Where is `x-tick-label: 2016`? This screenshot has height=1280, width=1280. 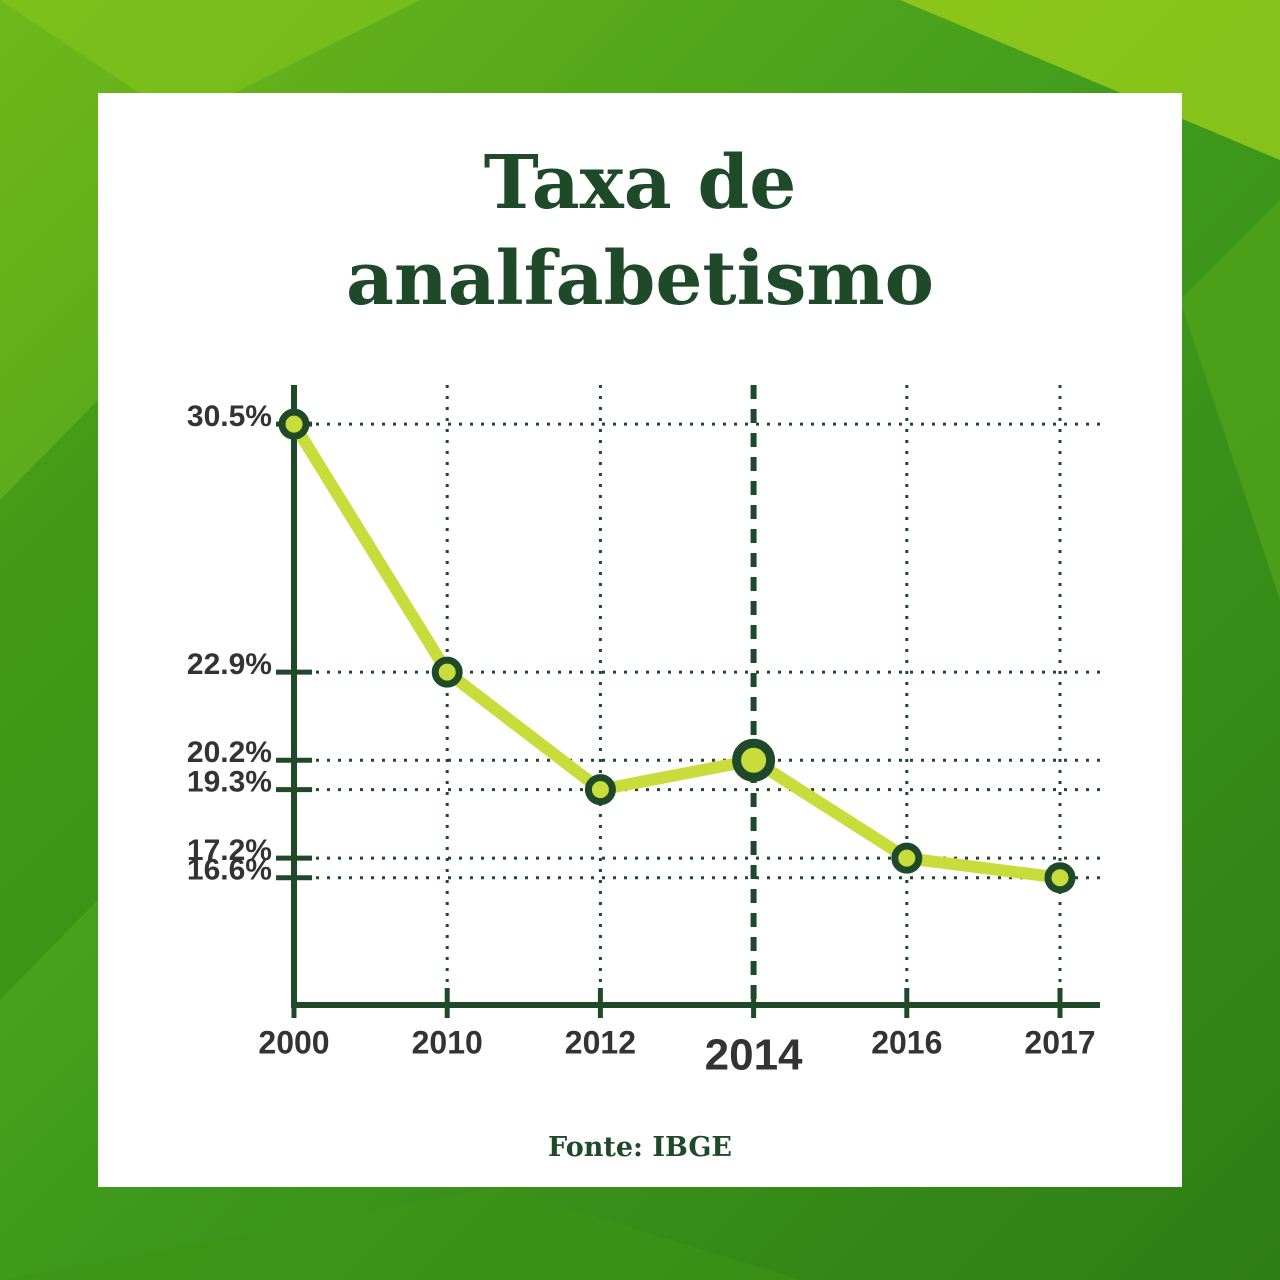 x-tick-label: 2016 is located at coordinates (906, 1042).